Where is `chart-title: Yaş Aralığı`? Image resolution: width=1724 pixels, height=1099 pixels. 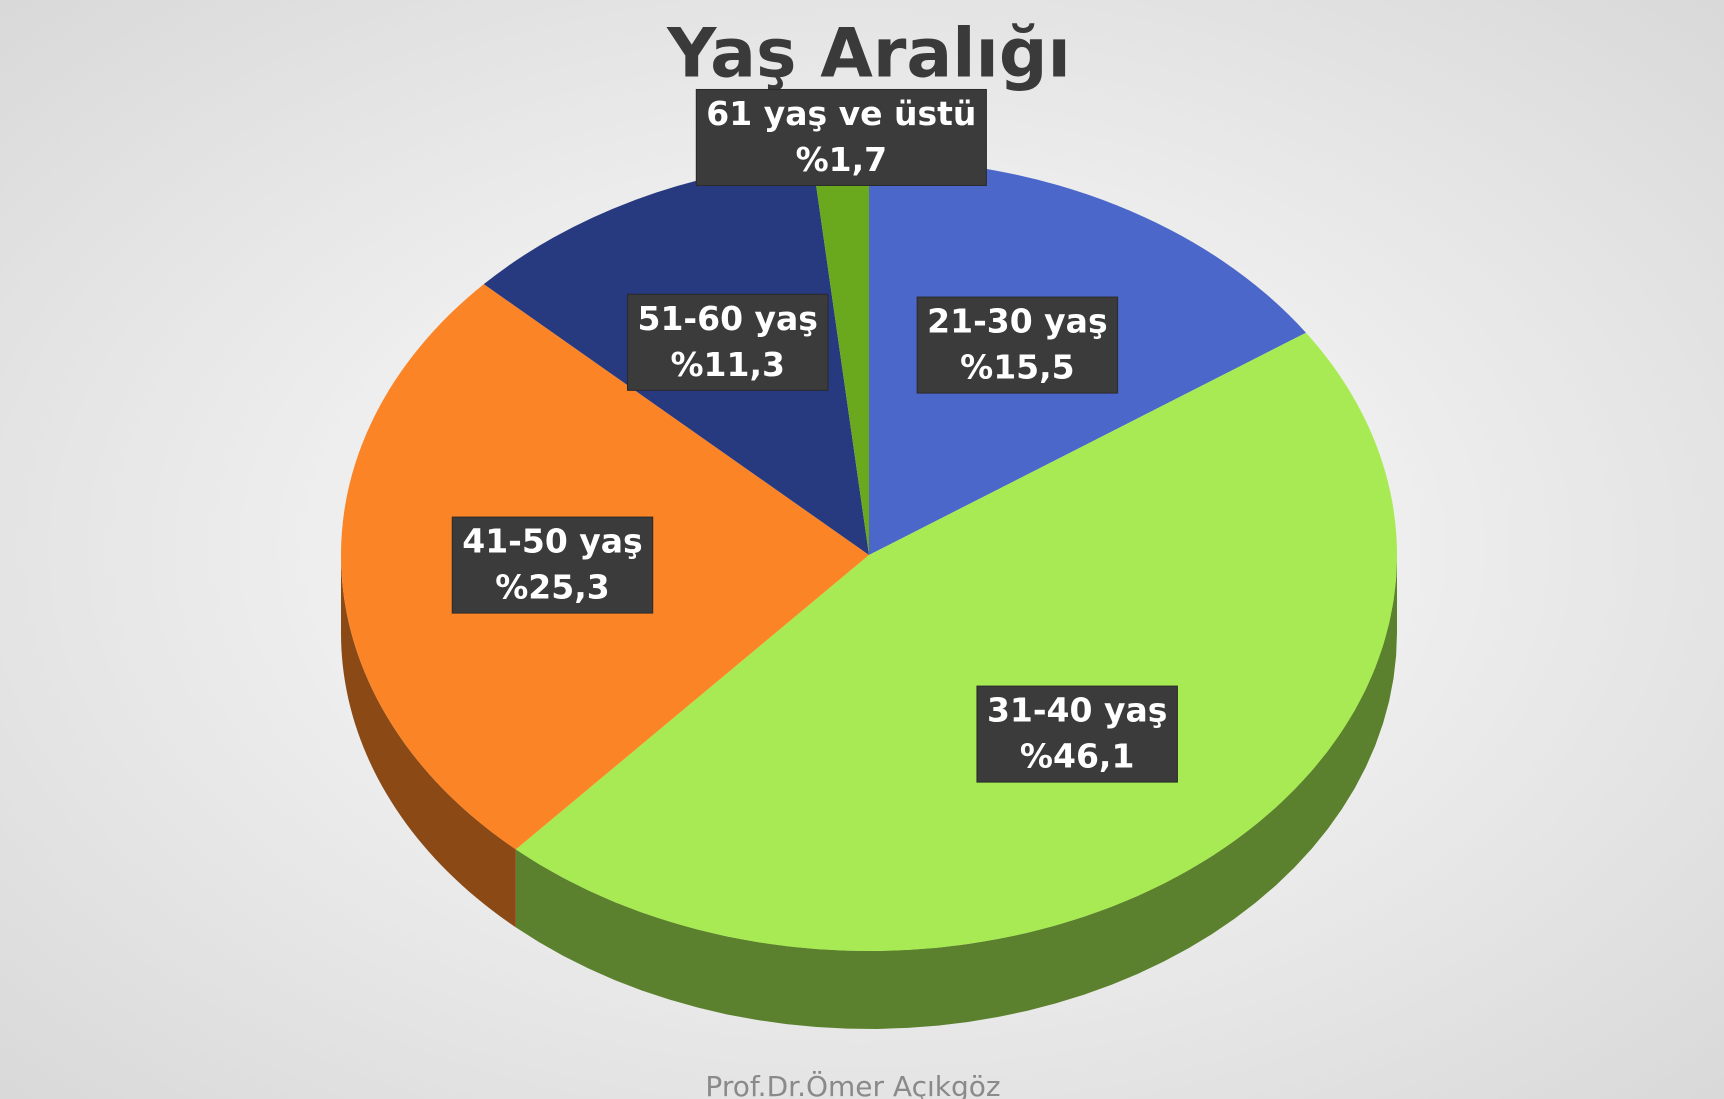
chart-title: Yaş Aralığı is located at coordinates (868, 54).